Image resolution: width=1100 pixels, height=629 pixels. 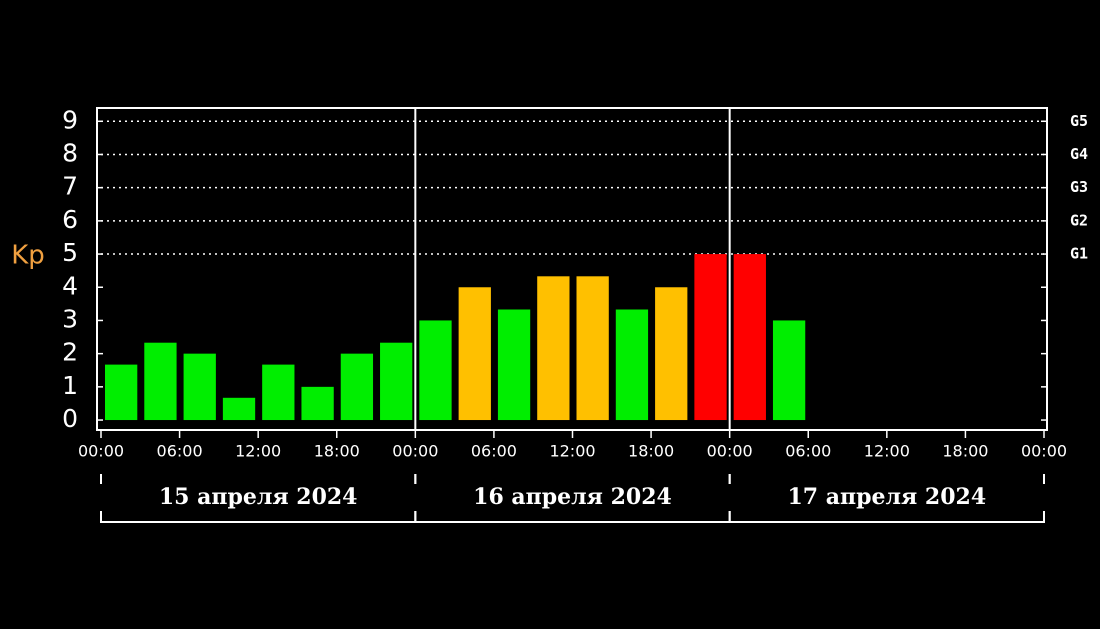 I want to click on y-tick-label: 2, so click(x=70, y=352).